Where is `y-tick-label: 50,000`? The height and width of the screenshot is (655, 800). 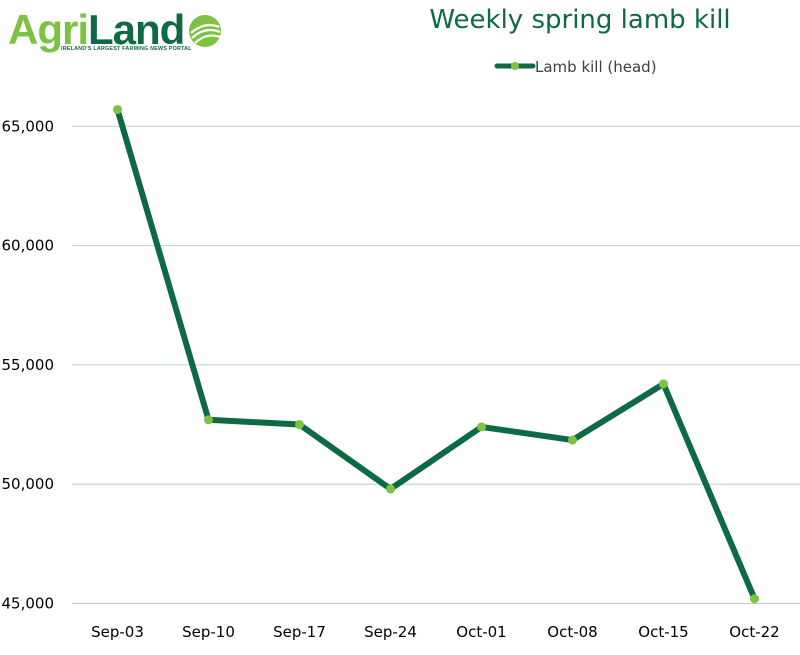 y-tick-label: 50,000 is located at coordinates (28, 484).